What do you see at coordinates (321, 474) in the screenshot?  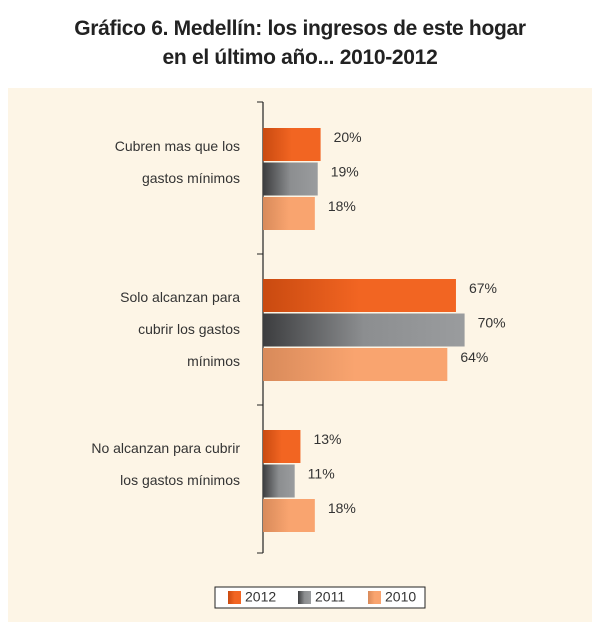 I see `value-label: 11%` at bounding box center [321, 474].